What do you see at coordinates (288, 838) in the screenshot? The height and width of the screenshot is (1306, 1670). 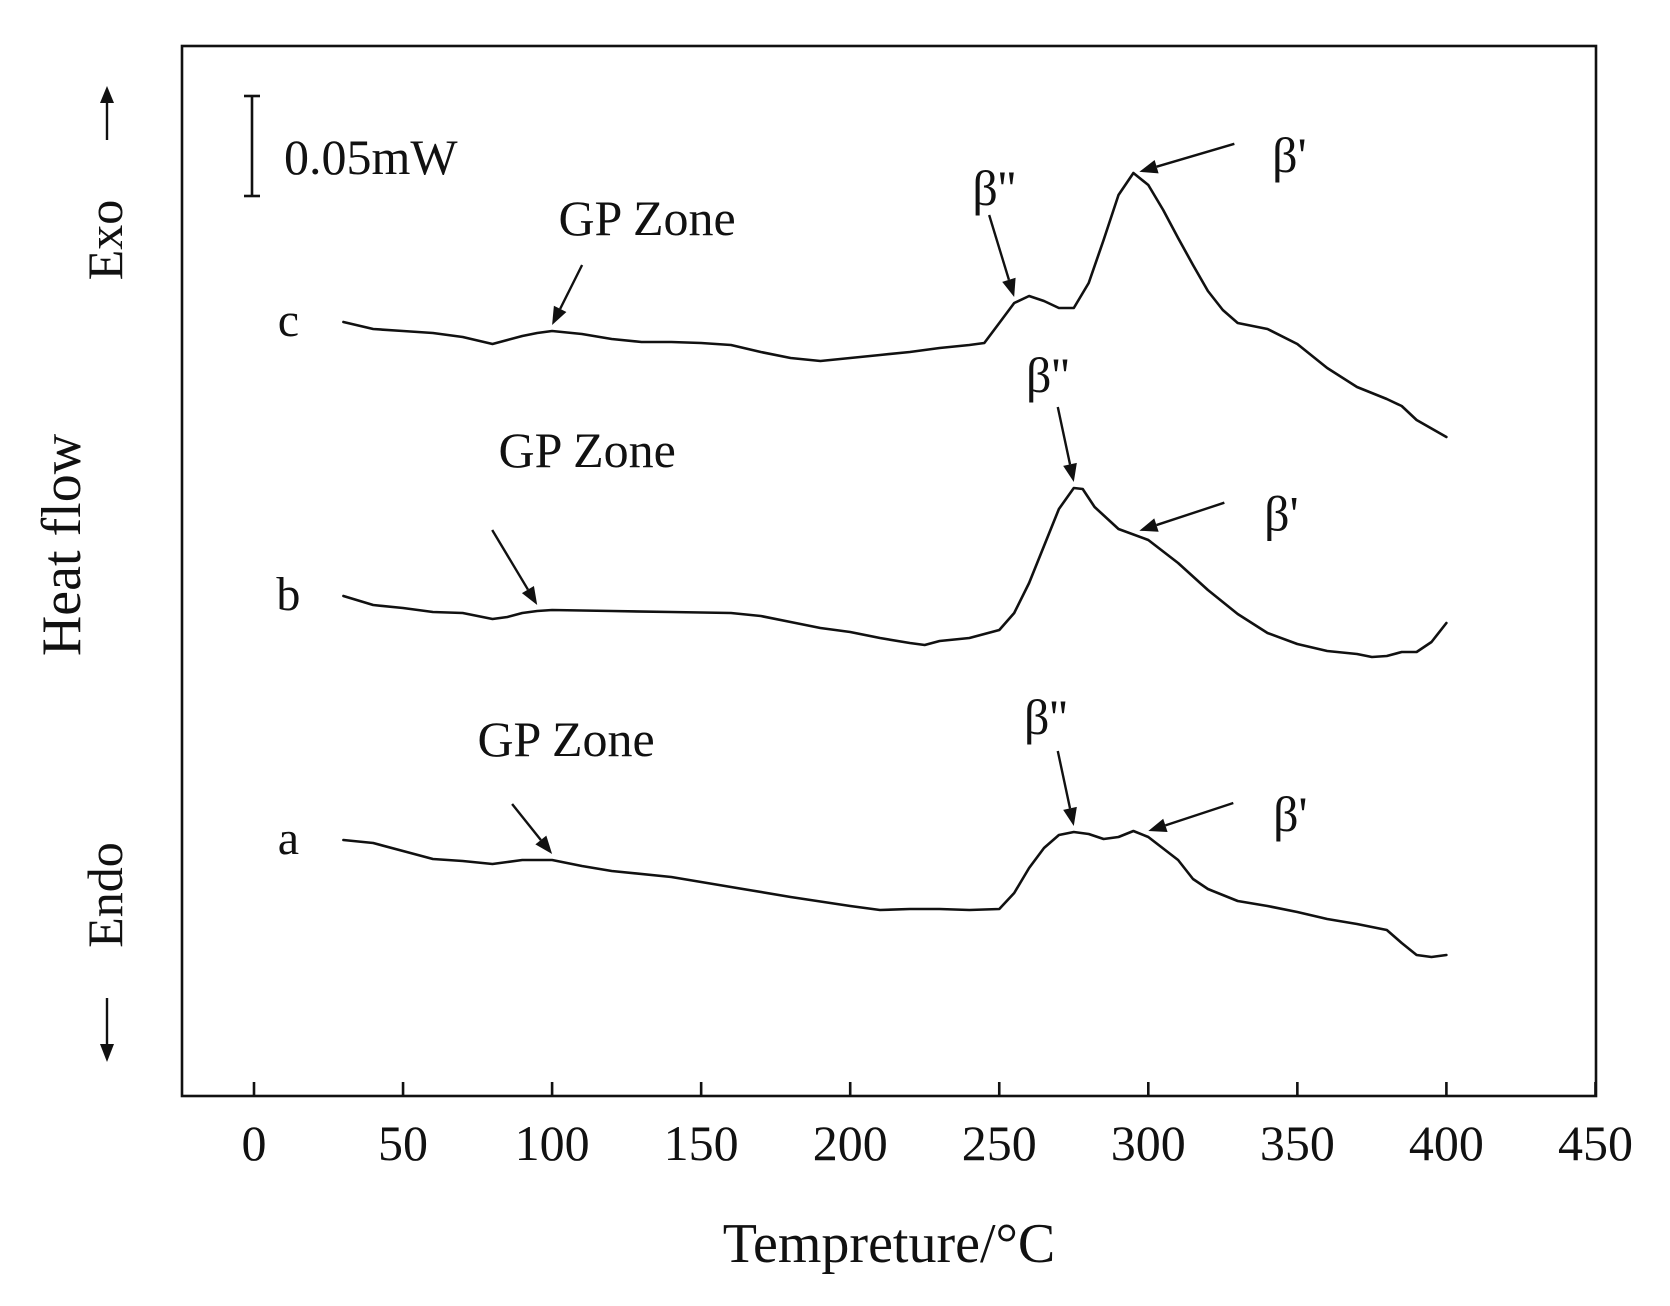 I see `series-a-label: a` at bounding box center [288, 838].